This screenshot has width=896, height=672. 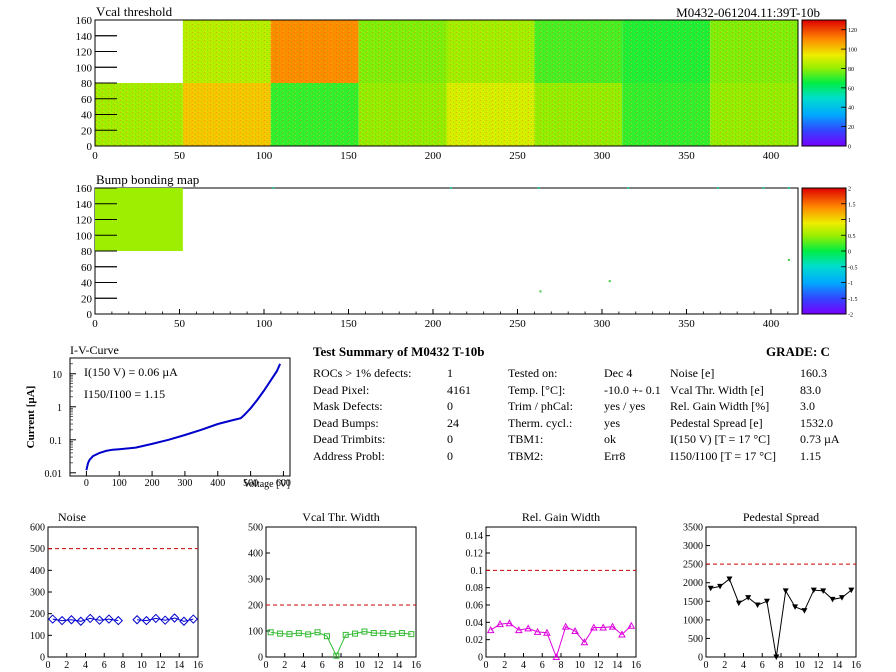 What do you see at coordinates (692, 373) in the screenshot?
I see `summary-label: Noise [e]` at bounding box center [692, 373].